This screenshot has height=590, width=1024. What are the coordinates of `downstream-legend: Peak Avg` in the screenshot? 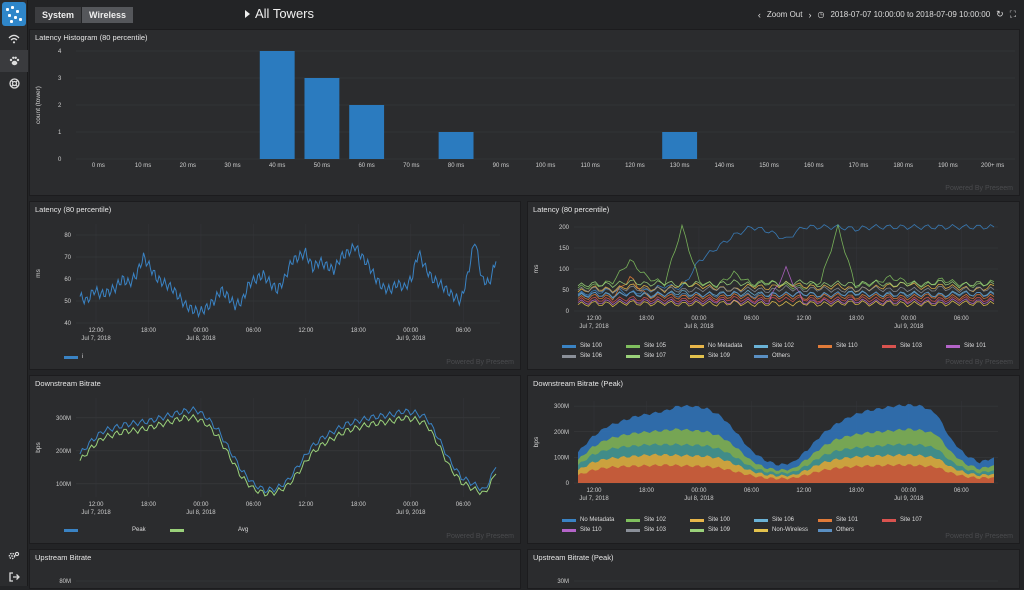 It's located at (214, 532).